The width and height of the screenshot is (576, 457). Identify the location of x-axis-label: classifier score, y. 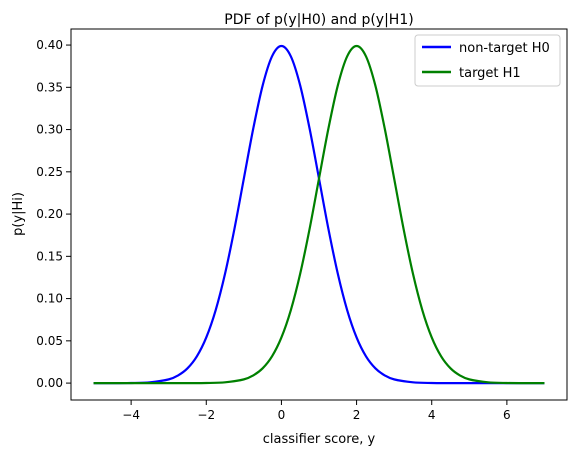
(319, 439).